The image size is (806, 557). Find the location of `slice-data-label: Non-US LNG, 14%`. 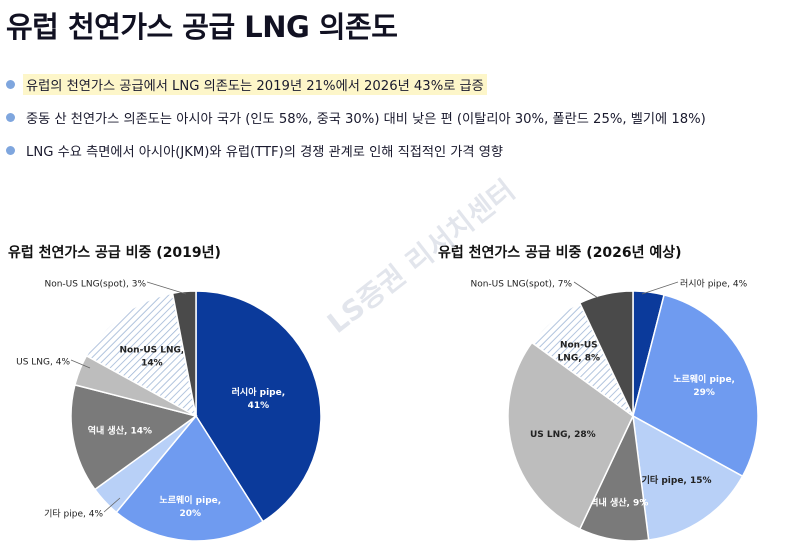

slice-data-label: Non-US LNG, 14% is located at coordinates (151, 356).